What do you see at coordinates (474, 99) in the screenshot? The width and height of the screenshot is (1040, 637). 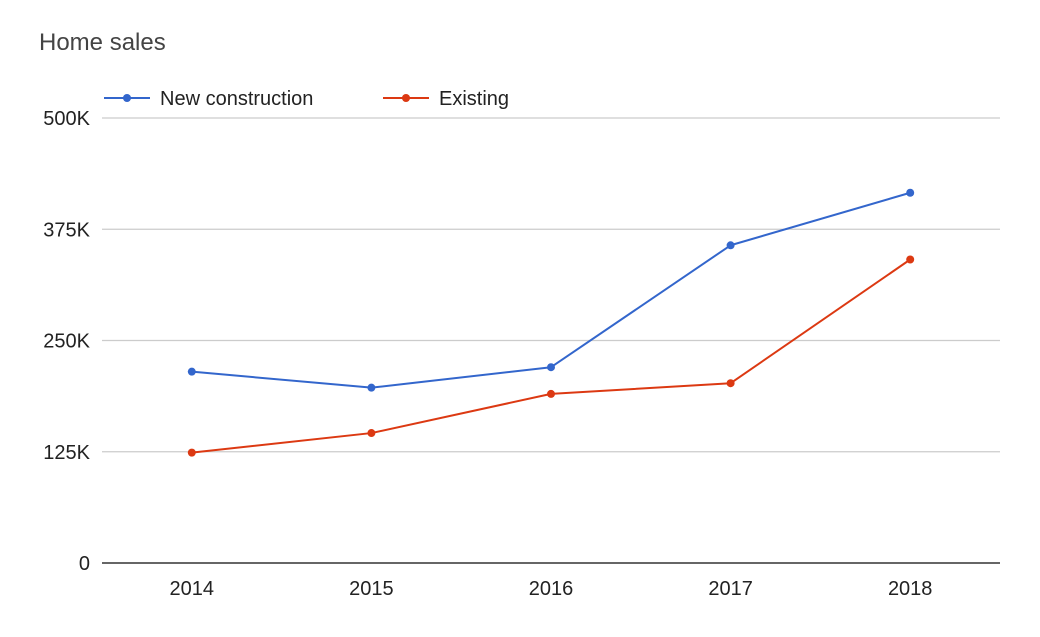 I see `legend-label: Existing` at bounding box center [474, 99].